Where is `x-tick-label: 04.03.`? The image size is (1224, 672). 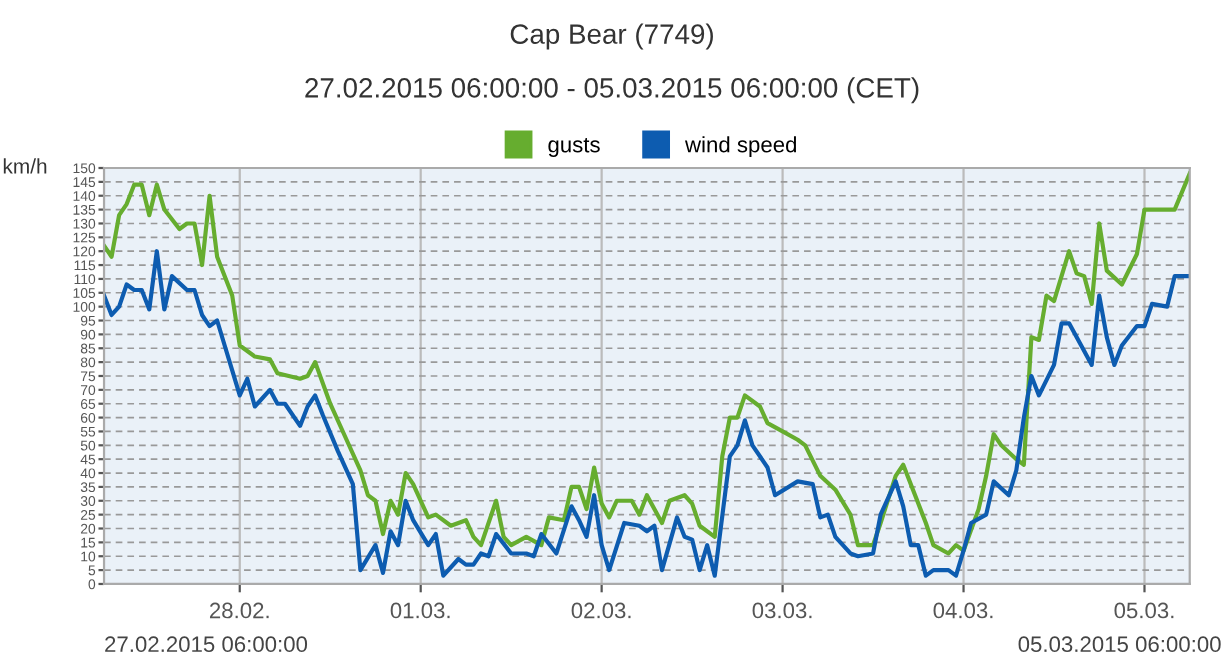
x-tick-label: 04.03. is located at coordinates (963, 610).